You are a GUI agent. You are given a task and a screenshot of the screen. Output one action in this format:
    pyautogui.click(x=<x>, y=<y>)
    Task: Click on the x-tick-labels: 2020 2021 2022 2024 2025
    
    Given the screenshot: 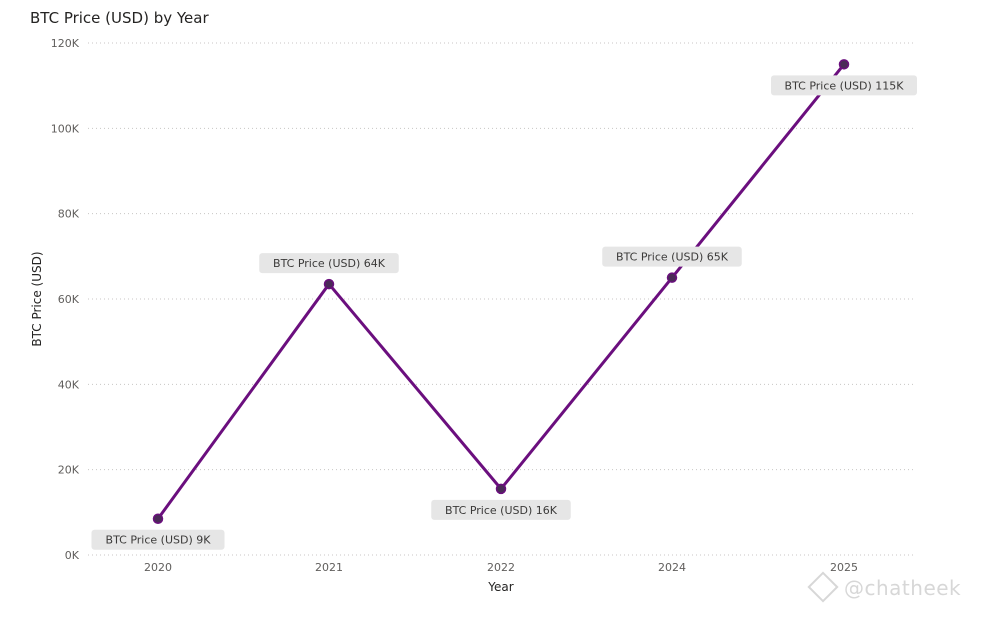 What is the action you would take?
    pyautogui.click(x=501, y=567)
    